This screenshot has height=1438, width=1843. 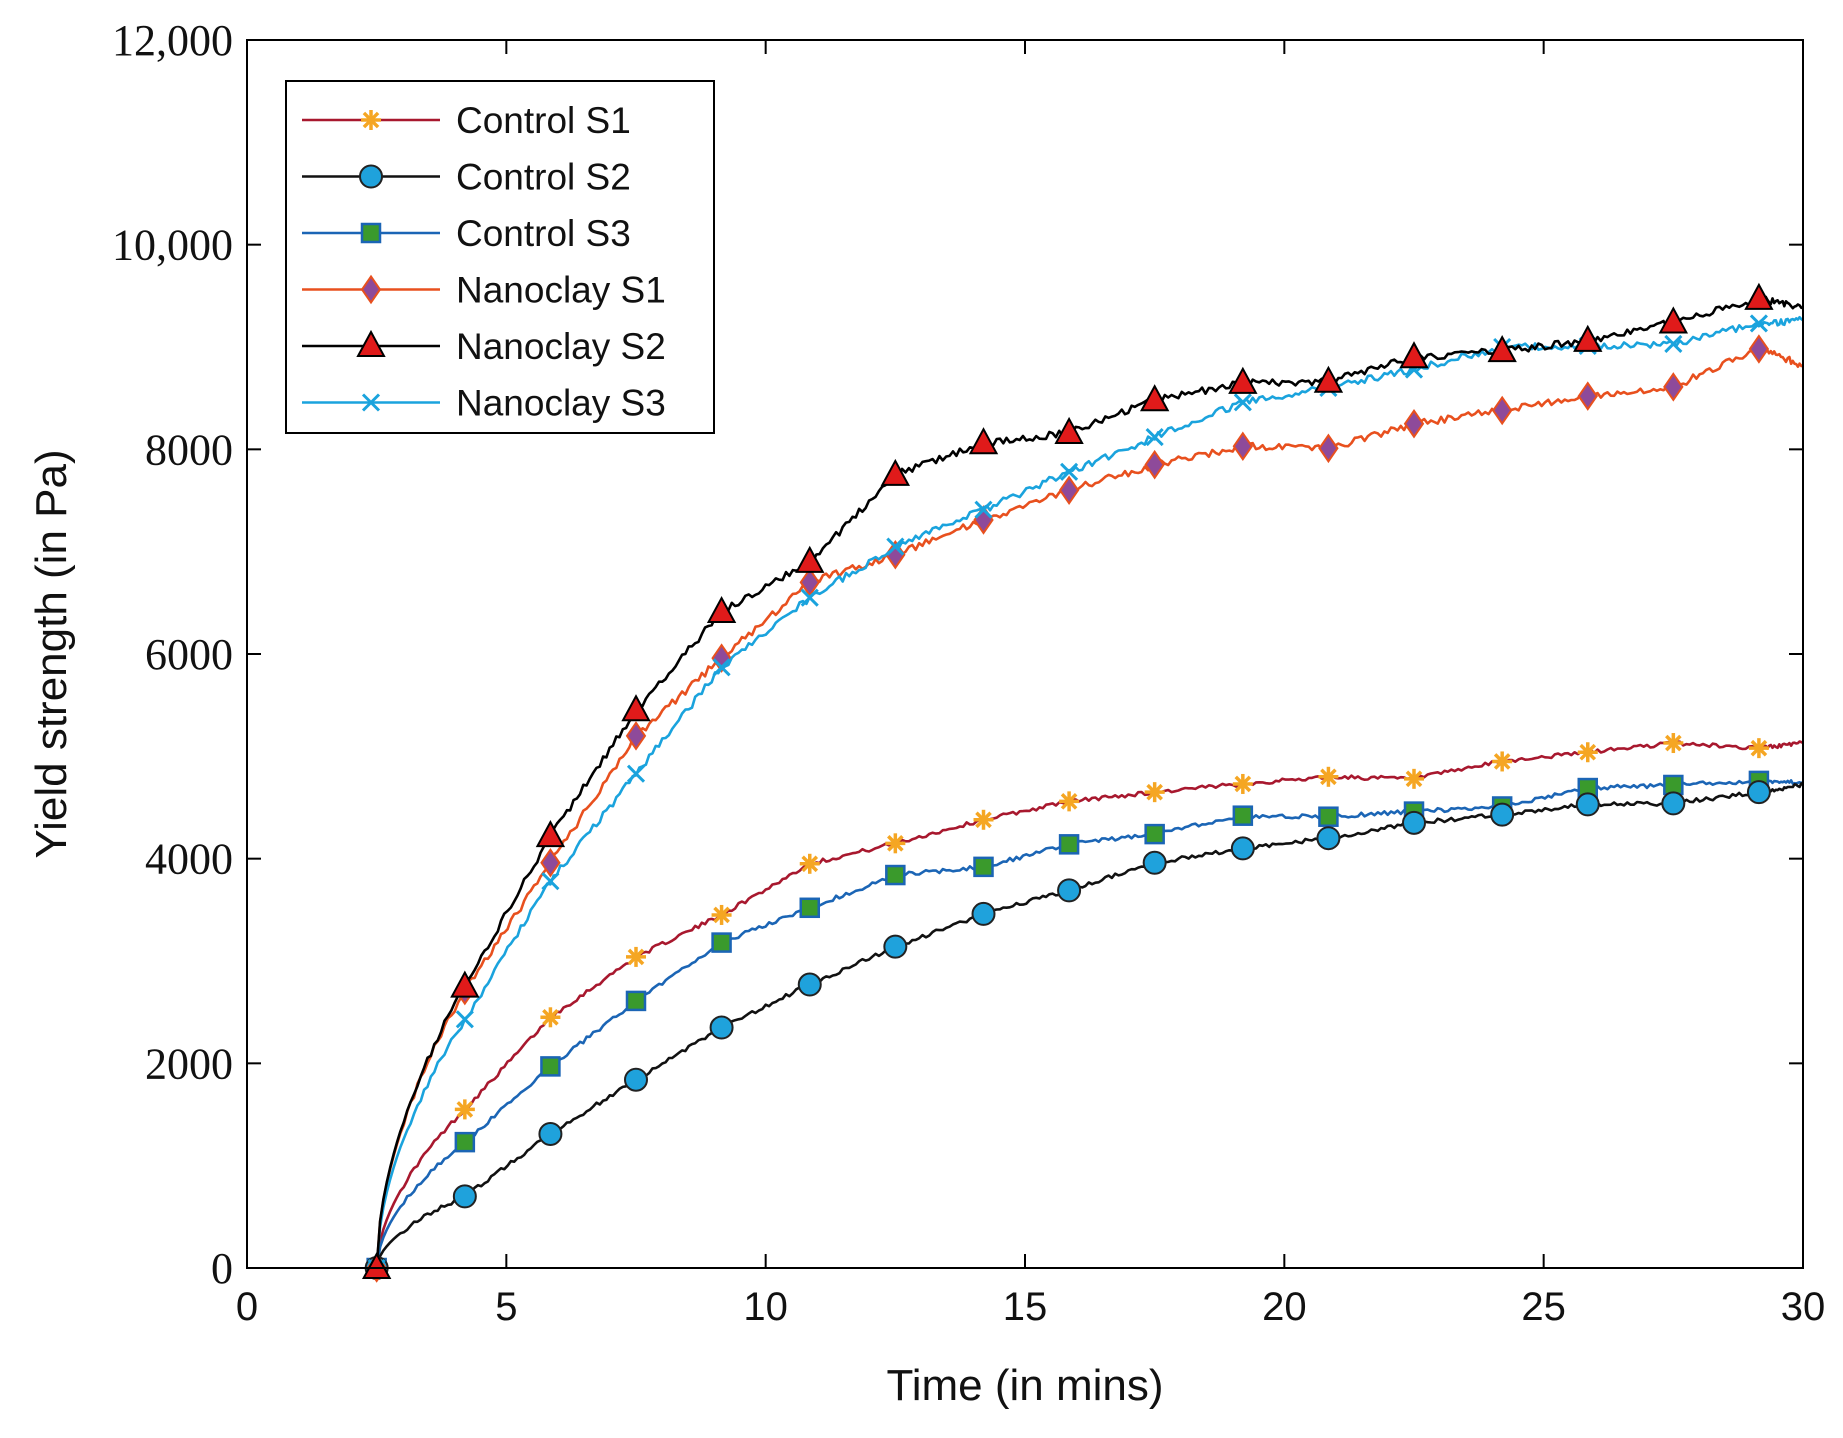 What do you see at coordinates (506, 1307) in the screenshot?
I see `x-tick-label: 5` at bounding box center [506, 1307].